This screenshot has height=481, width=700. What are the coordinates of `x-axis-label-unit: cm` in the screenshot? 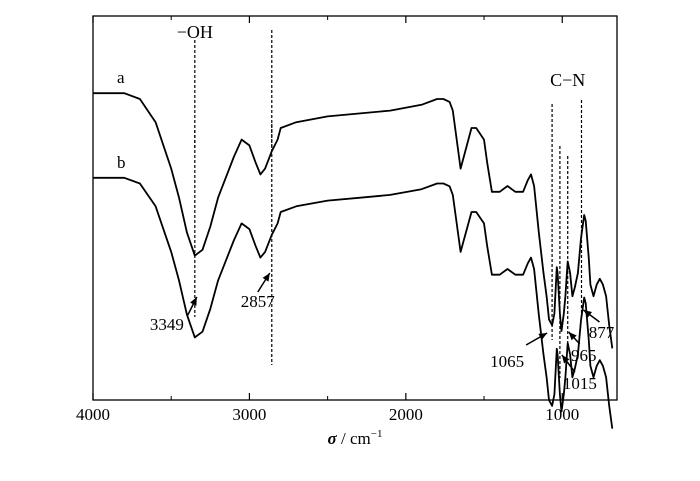 It's located at (360, 438).